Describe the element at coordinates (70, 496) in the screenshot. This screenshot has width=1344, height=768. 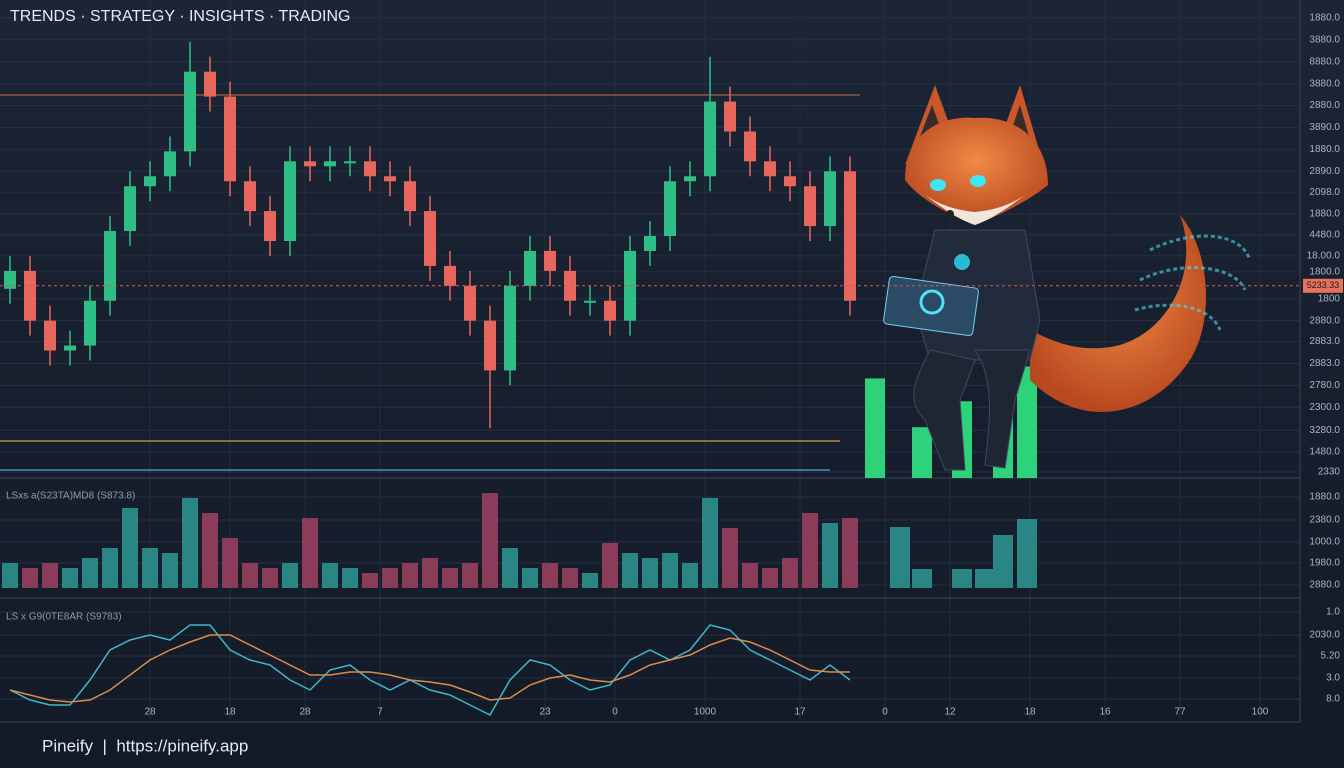
I see `pane-title: LSxs a(S23TA)MD8 (S873.8)` at that location.